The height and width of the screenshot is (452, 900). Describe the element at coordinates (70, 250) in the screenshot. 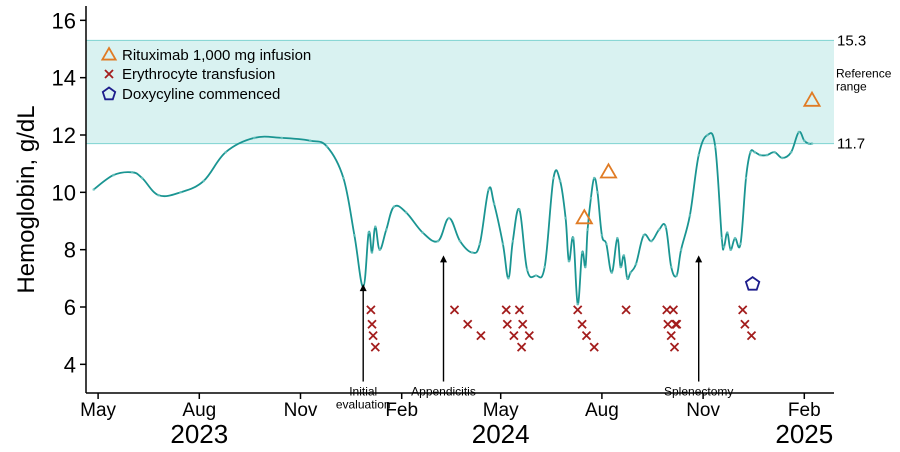

I see `y-tick-label: 8` at that location.